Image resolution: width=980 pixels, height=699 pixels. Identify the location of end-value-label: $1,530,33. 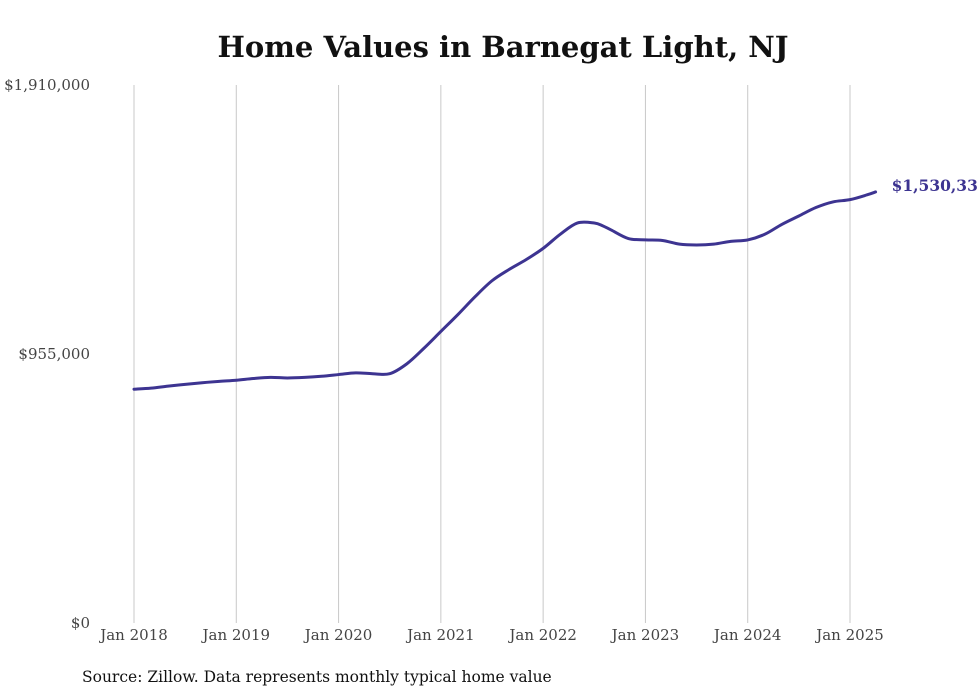
(935, 185).